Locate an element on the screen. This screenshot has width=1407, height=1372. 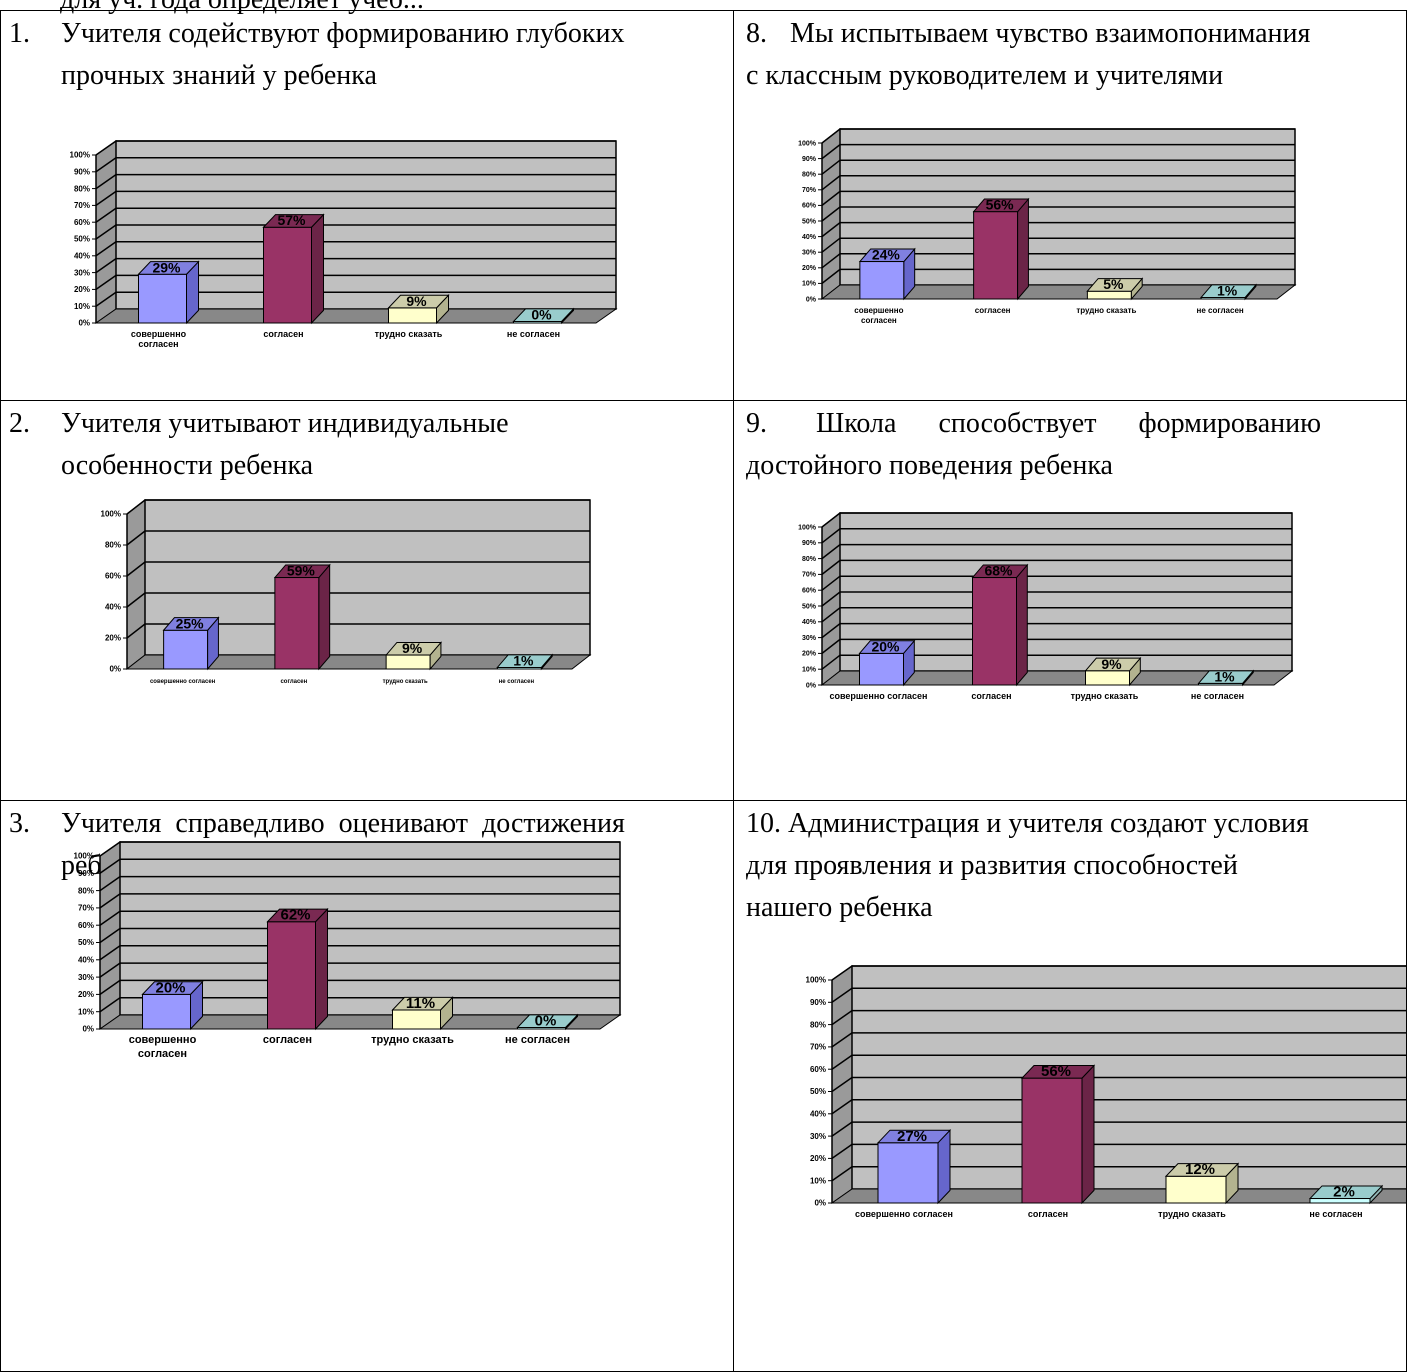
y-tick-label: 0% is located at coordinates (88, 1029).